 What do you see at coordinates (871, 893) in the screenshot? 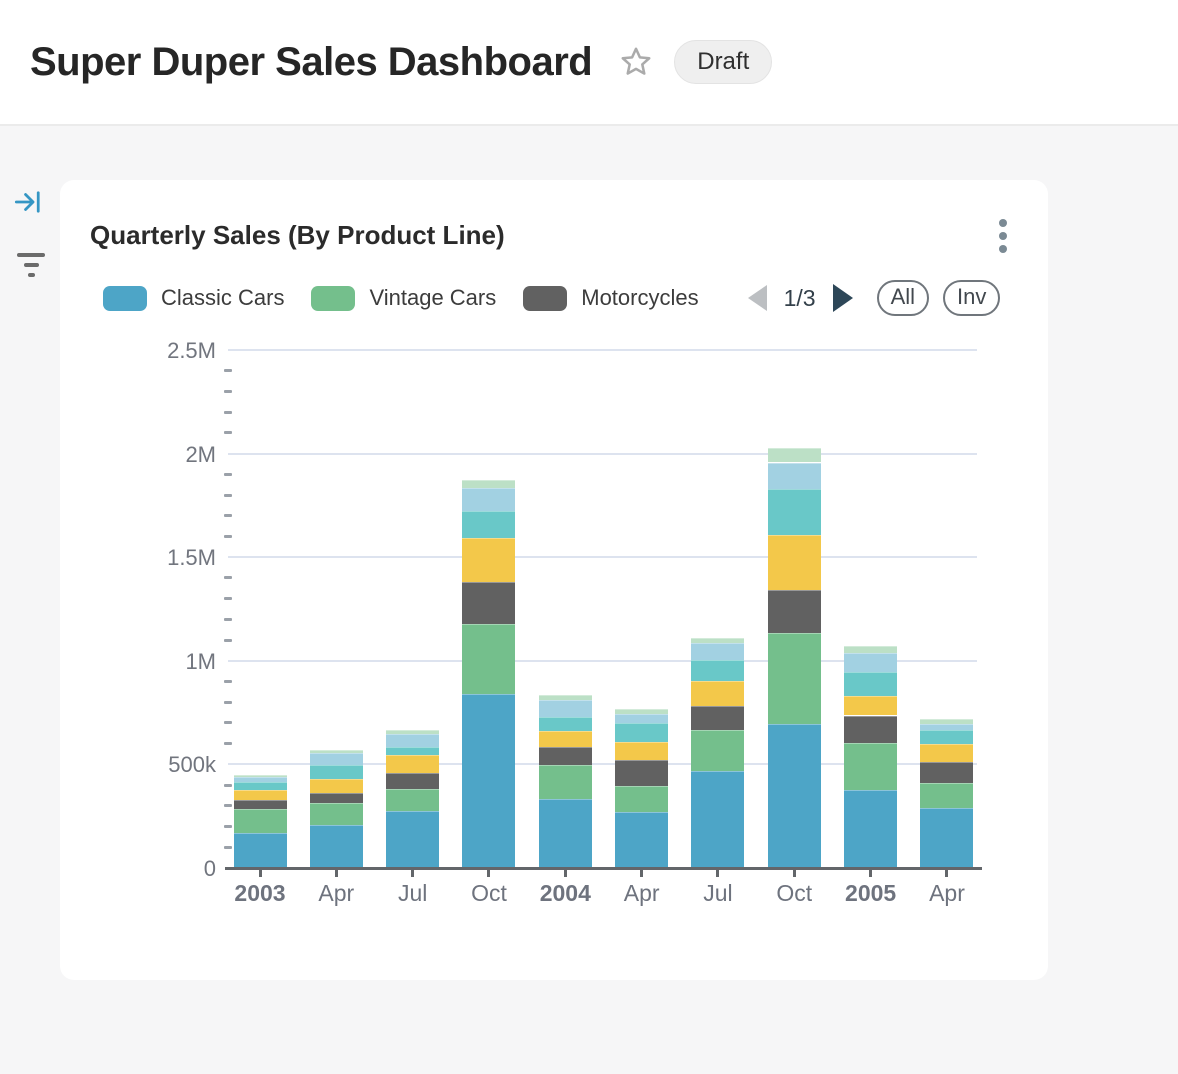
I see `x-axis-label: 2005` at bounding box center [871, 893].